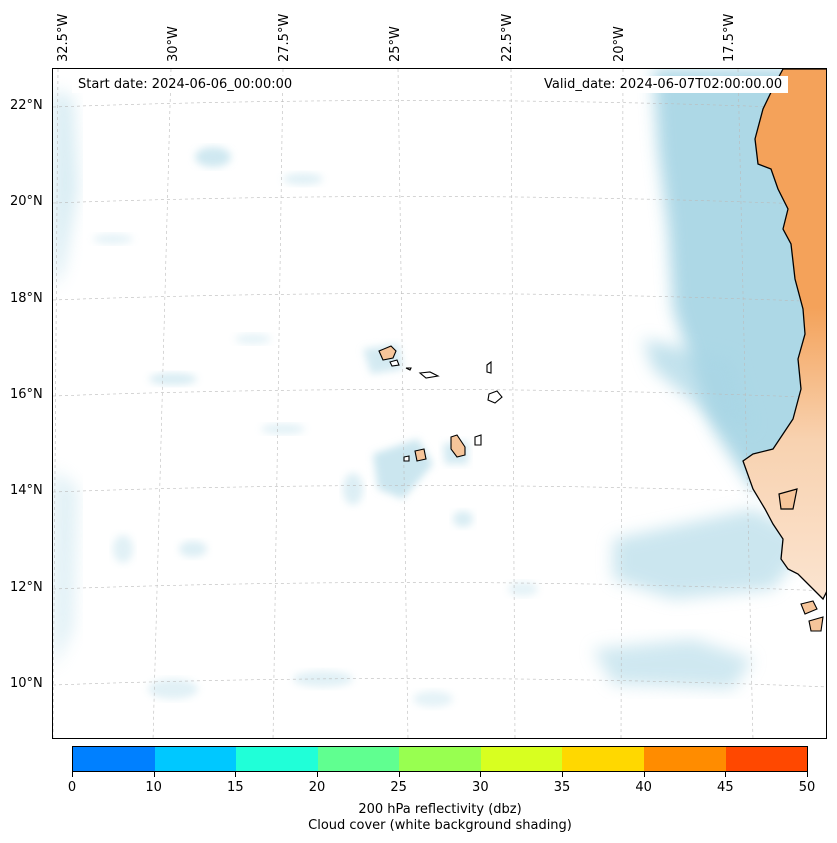 This screenshot has height=843, width=837. I want to click on cape-verde-islands, so click(440, 403).